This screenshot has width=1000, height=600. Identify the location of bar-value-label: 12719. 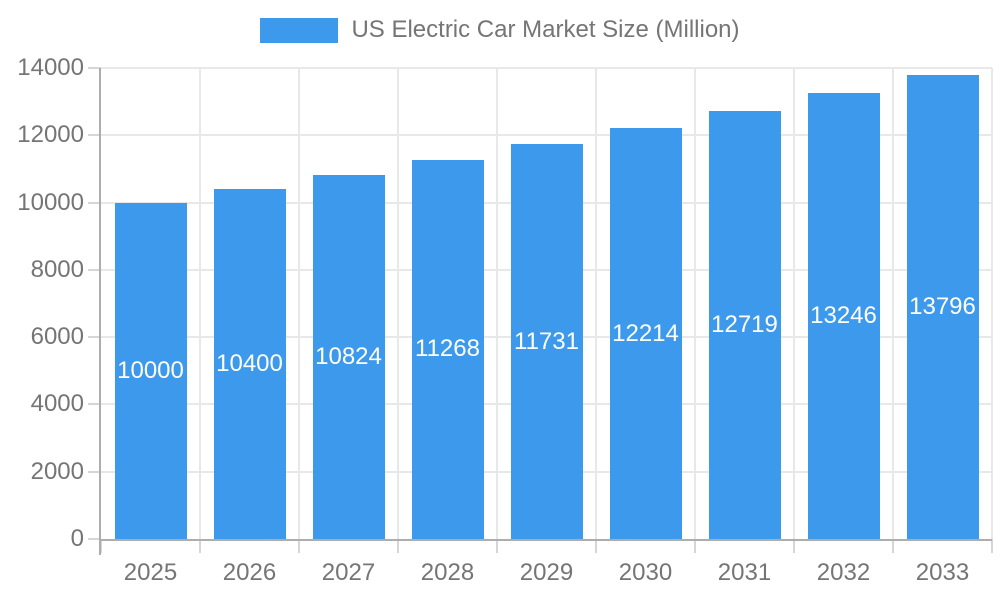
(744, 325).